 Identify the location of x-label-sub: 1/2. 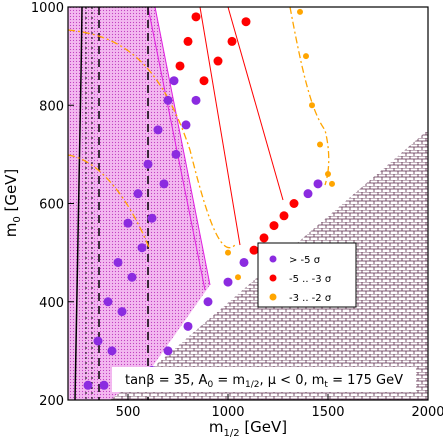
(231, 433).